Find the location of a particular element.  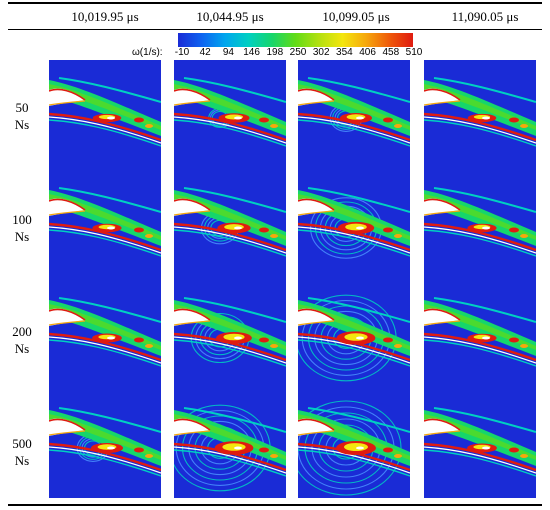

colorbar is located at coordinates (295, 42).